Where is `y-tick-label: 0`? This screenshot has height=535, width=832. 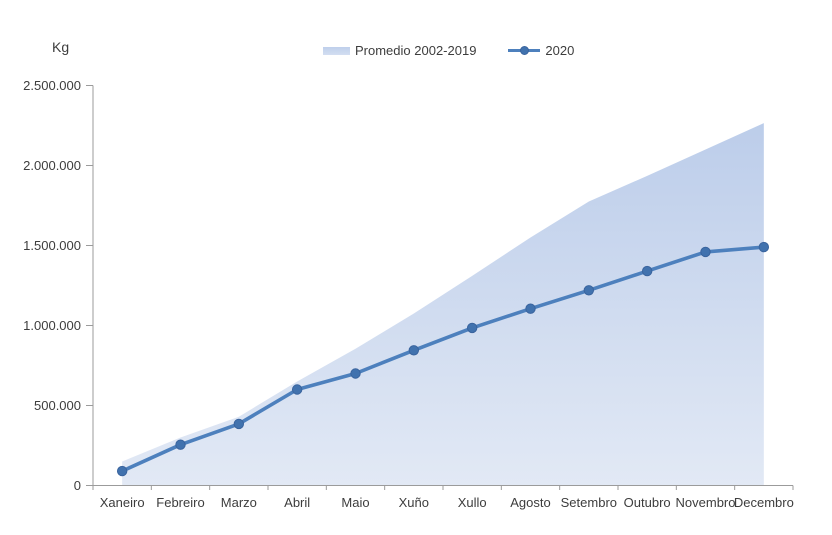 y-tick-label: 0 is located at coordinates (77, 485).